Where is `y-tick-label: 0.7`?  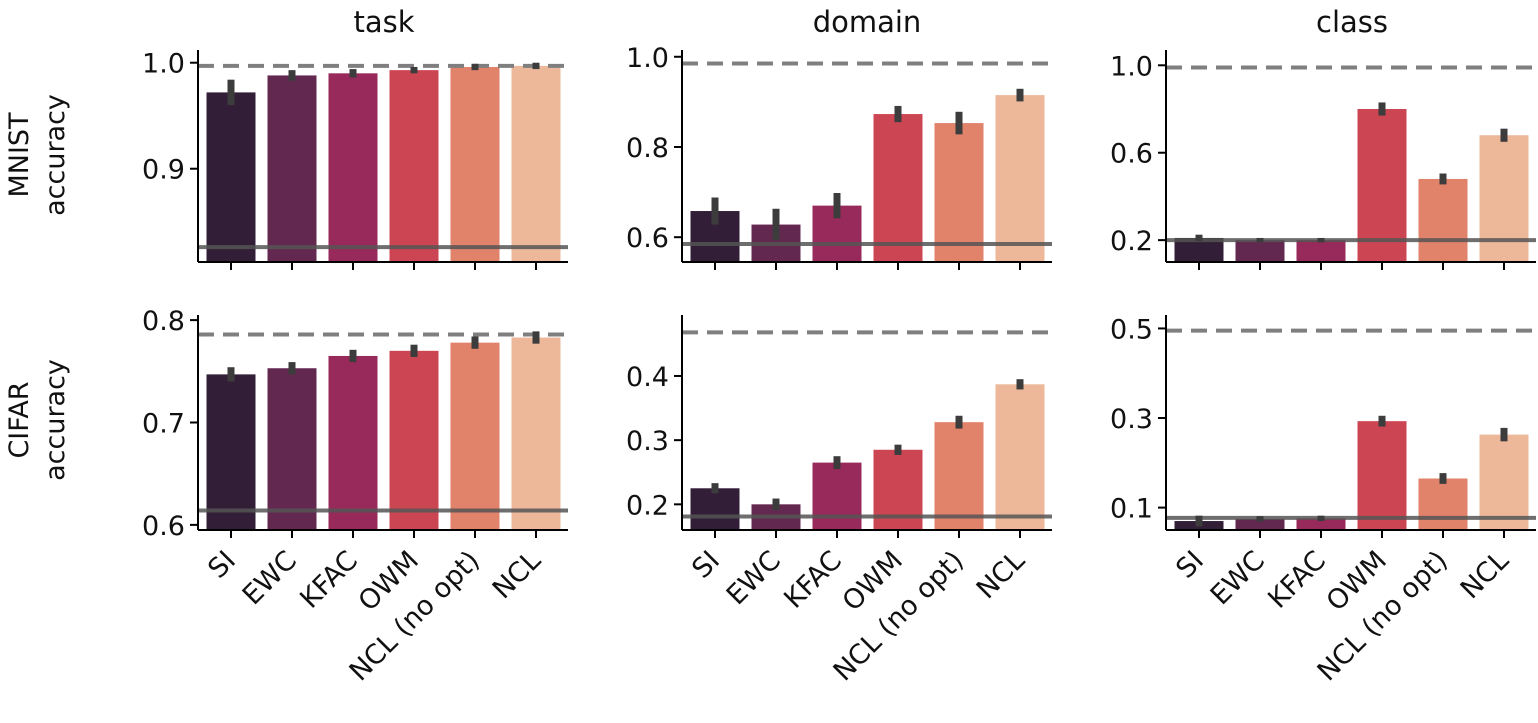 y-tick-label: 0.7 is located at coordinates (163, 424).